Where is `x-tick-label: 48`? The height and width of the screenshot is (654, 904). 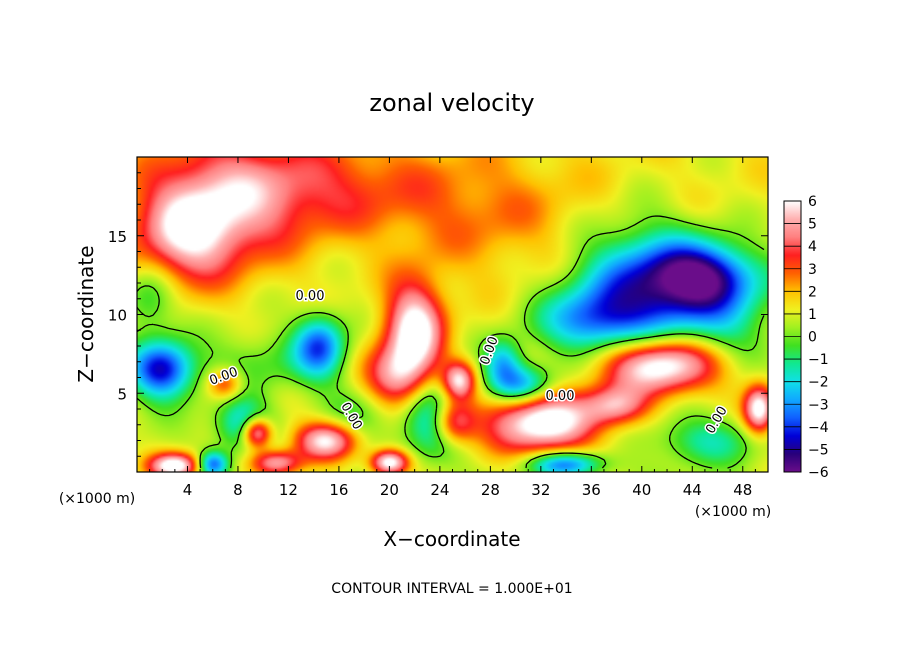 x-tick-label: 48 is located at coordinates (742, 490).